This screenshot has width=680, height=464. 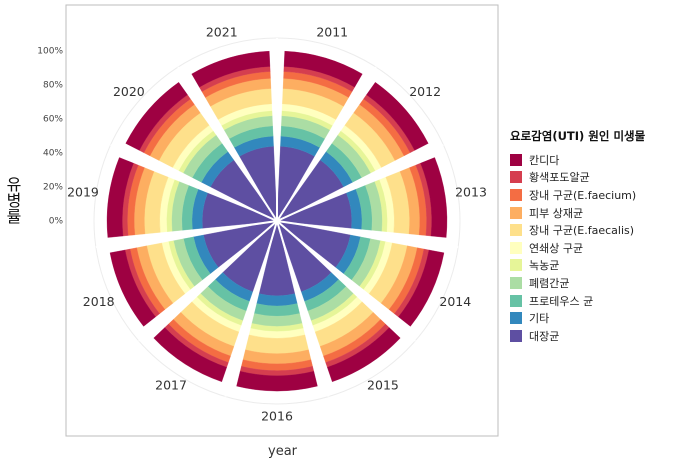 I want to click on legend-item: 프로테우스 균, so click(x=594, y=301).